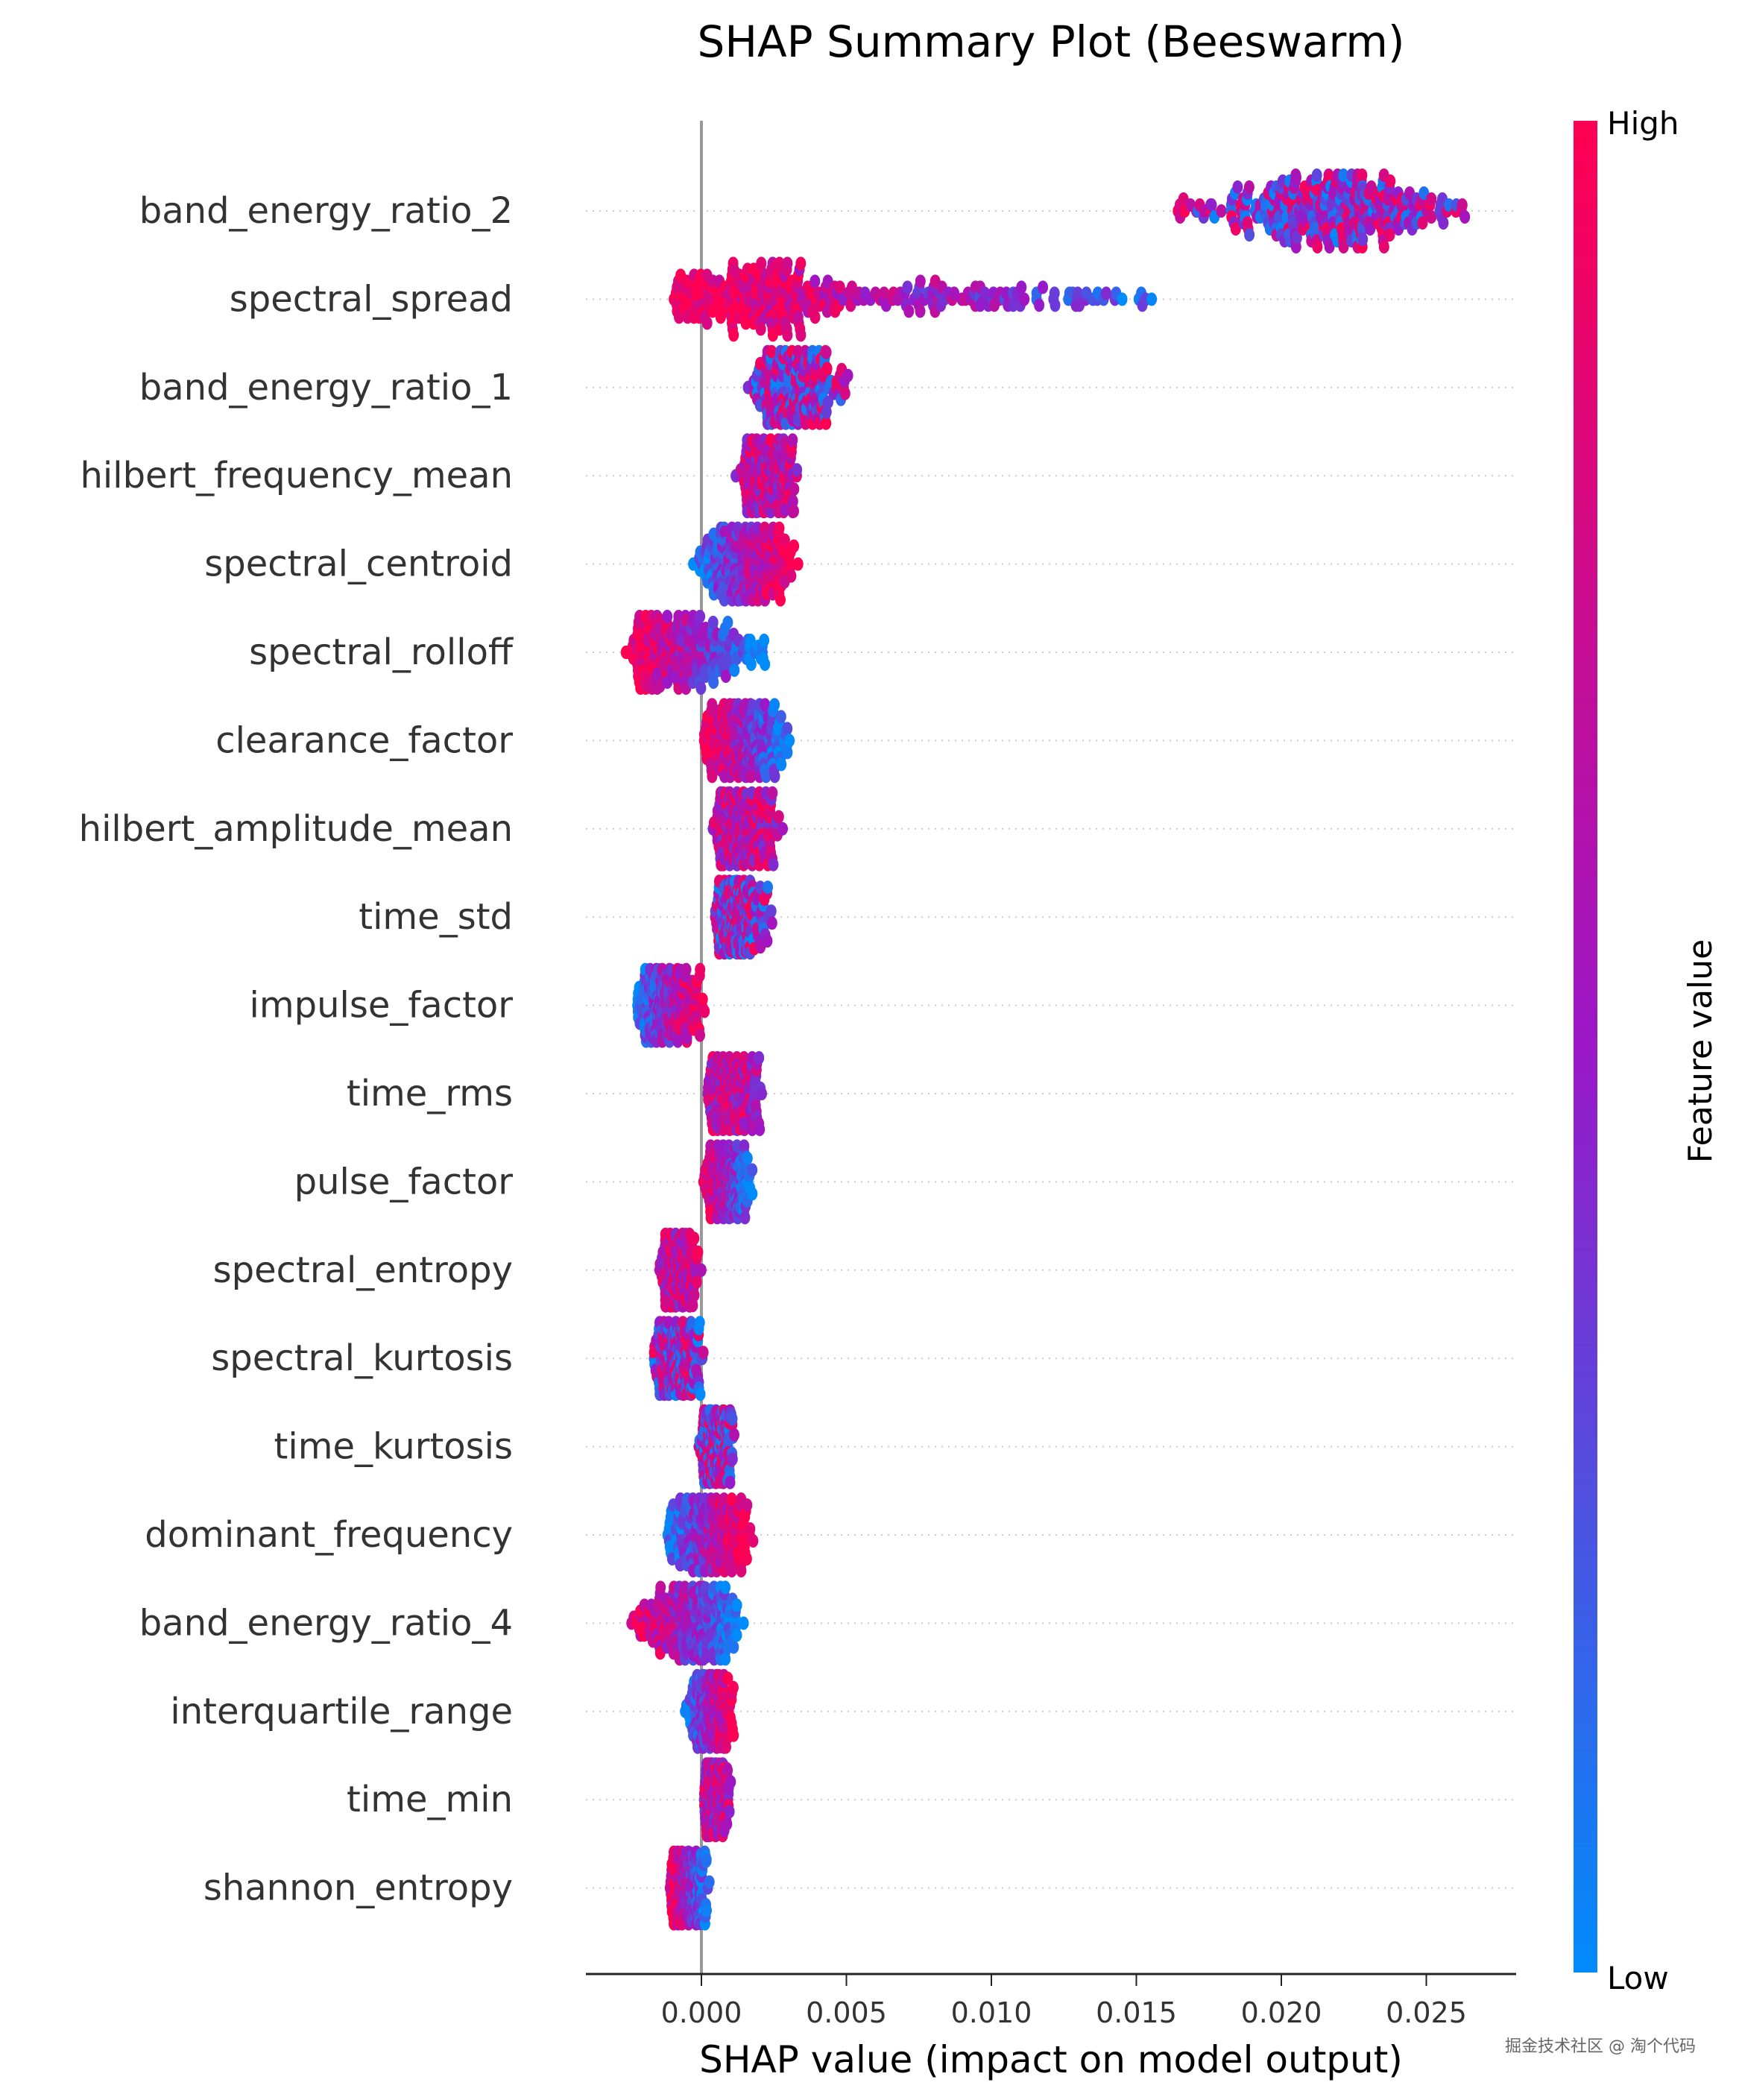 The height and width of the screenshot is (2100, 1739). I want to click on colorbar-title: Feature value, so click(1701, 1051).